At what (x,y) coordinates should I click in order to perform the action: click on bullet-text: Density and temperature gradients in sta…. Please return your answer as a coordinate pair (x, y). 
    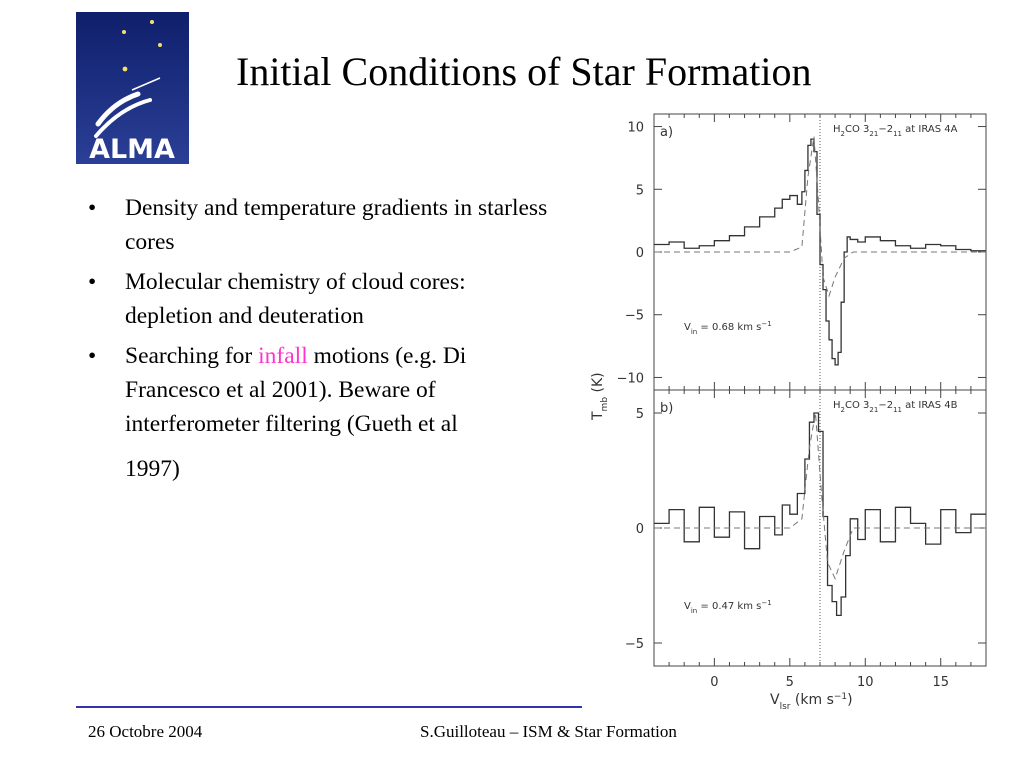
    Looking at the image, I should click on (336, 225).